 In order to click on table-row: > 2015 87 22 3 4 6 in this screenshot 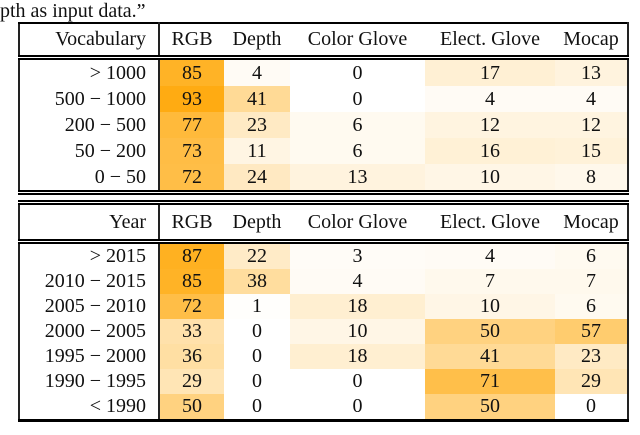, I will do `click(323, 255)`.